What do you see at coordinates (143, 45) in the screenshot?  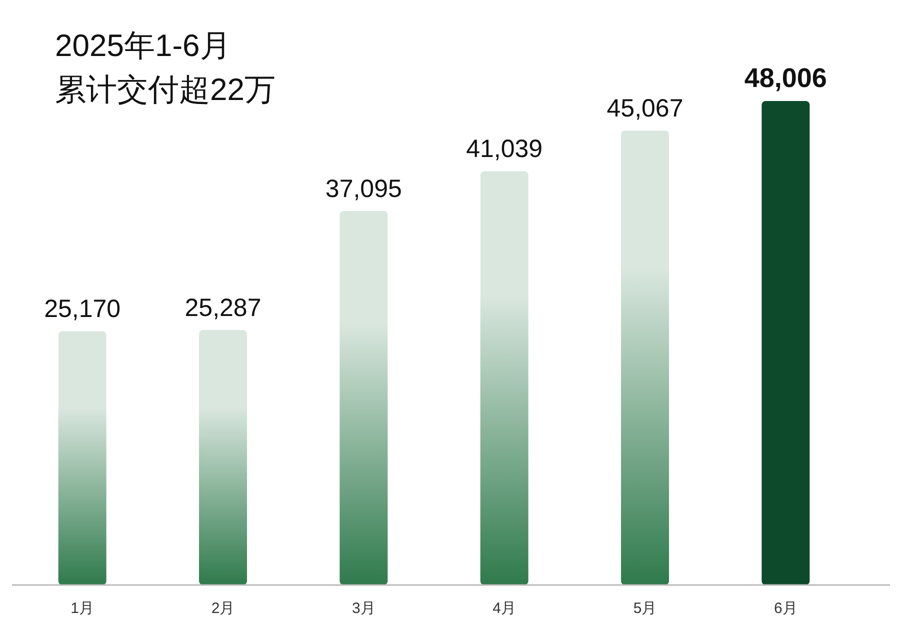 I see `title: 2025年1-6月` at bounding box center [143, 45].